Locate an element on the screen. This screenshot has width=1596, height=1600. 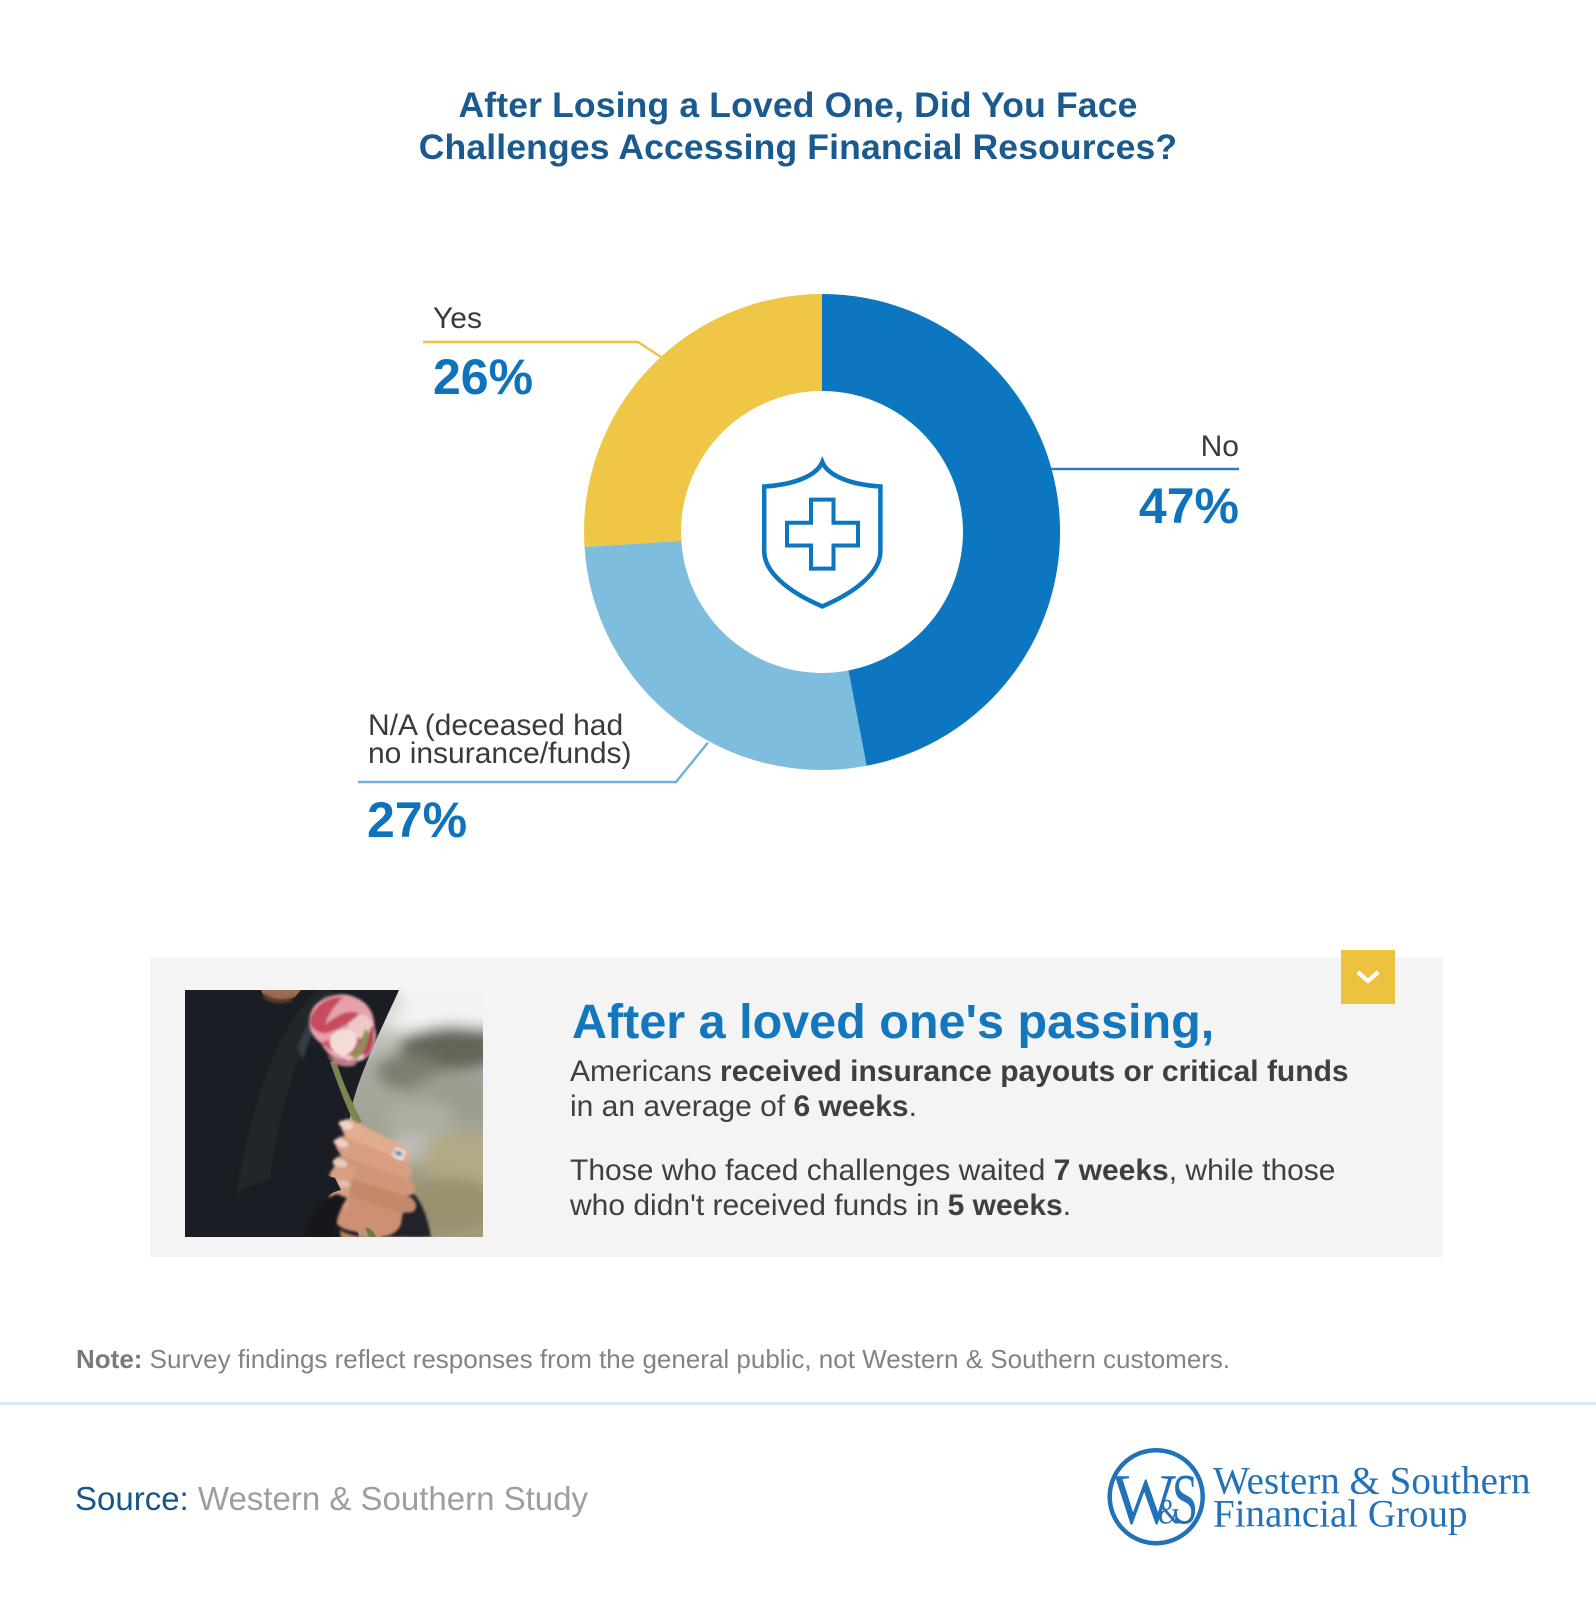
svg-text: Financial Group is located at coordinates (1340, 1513).